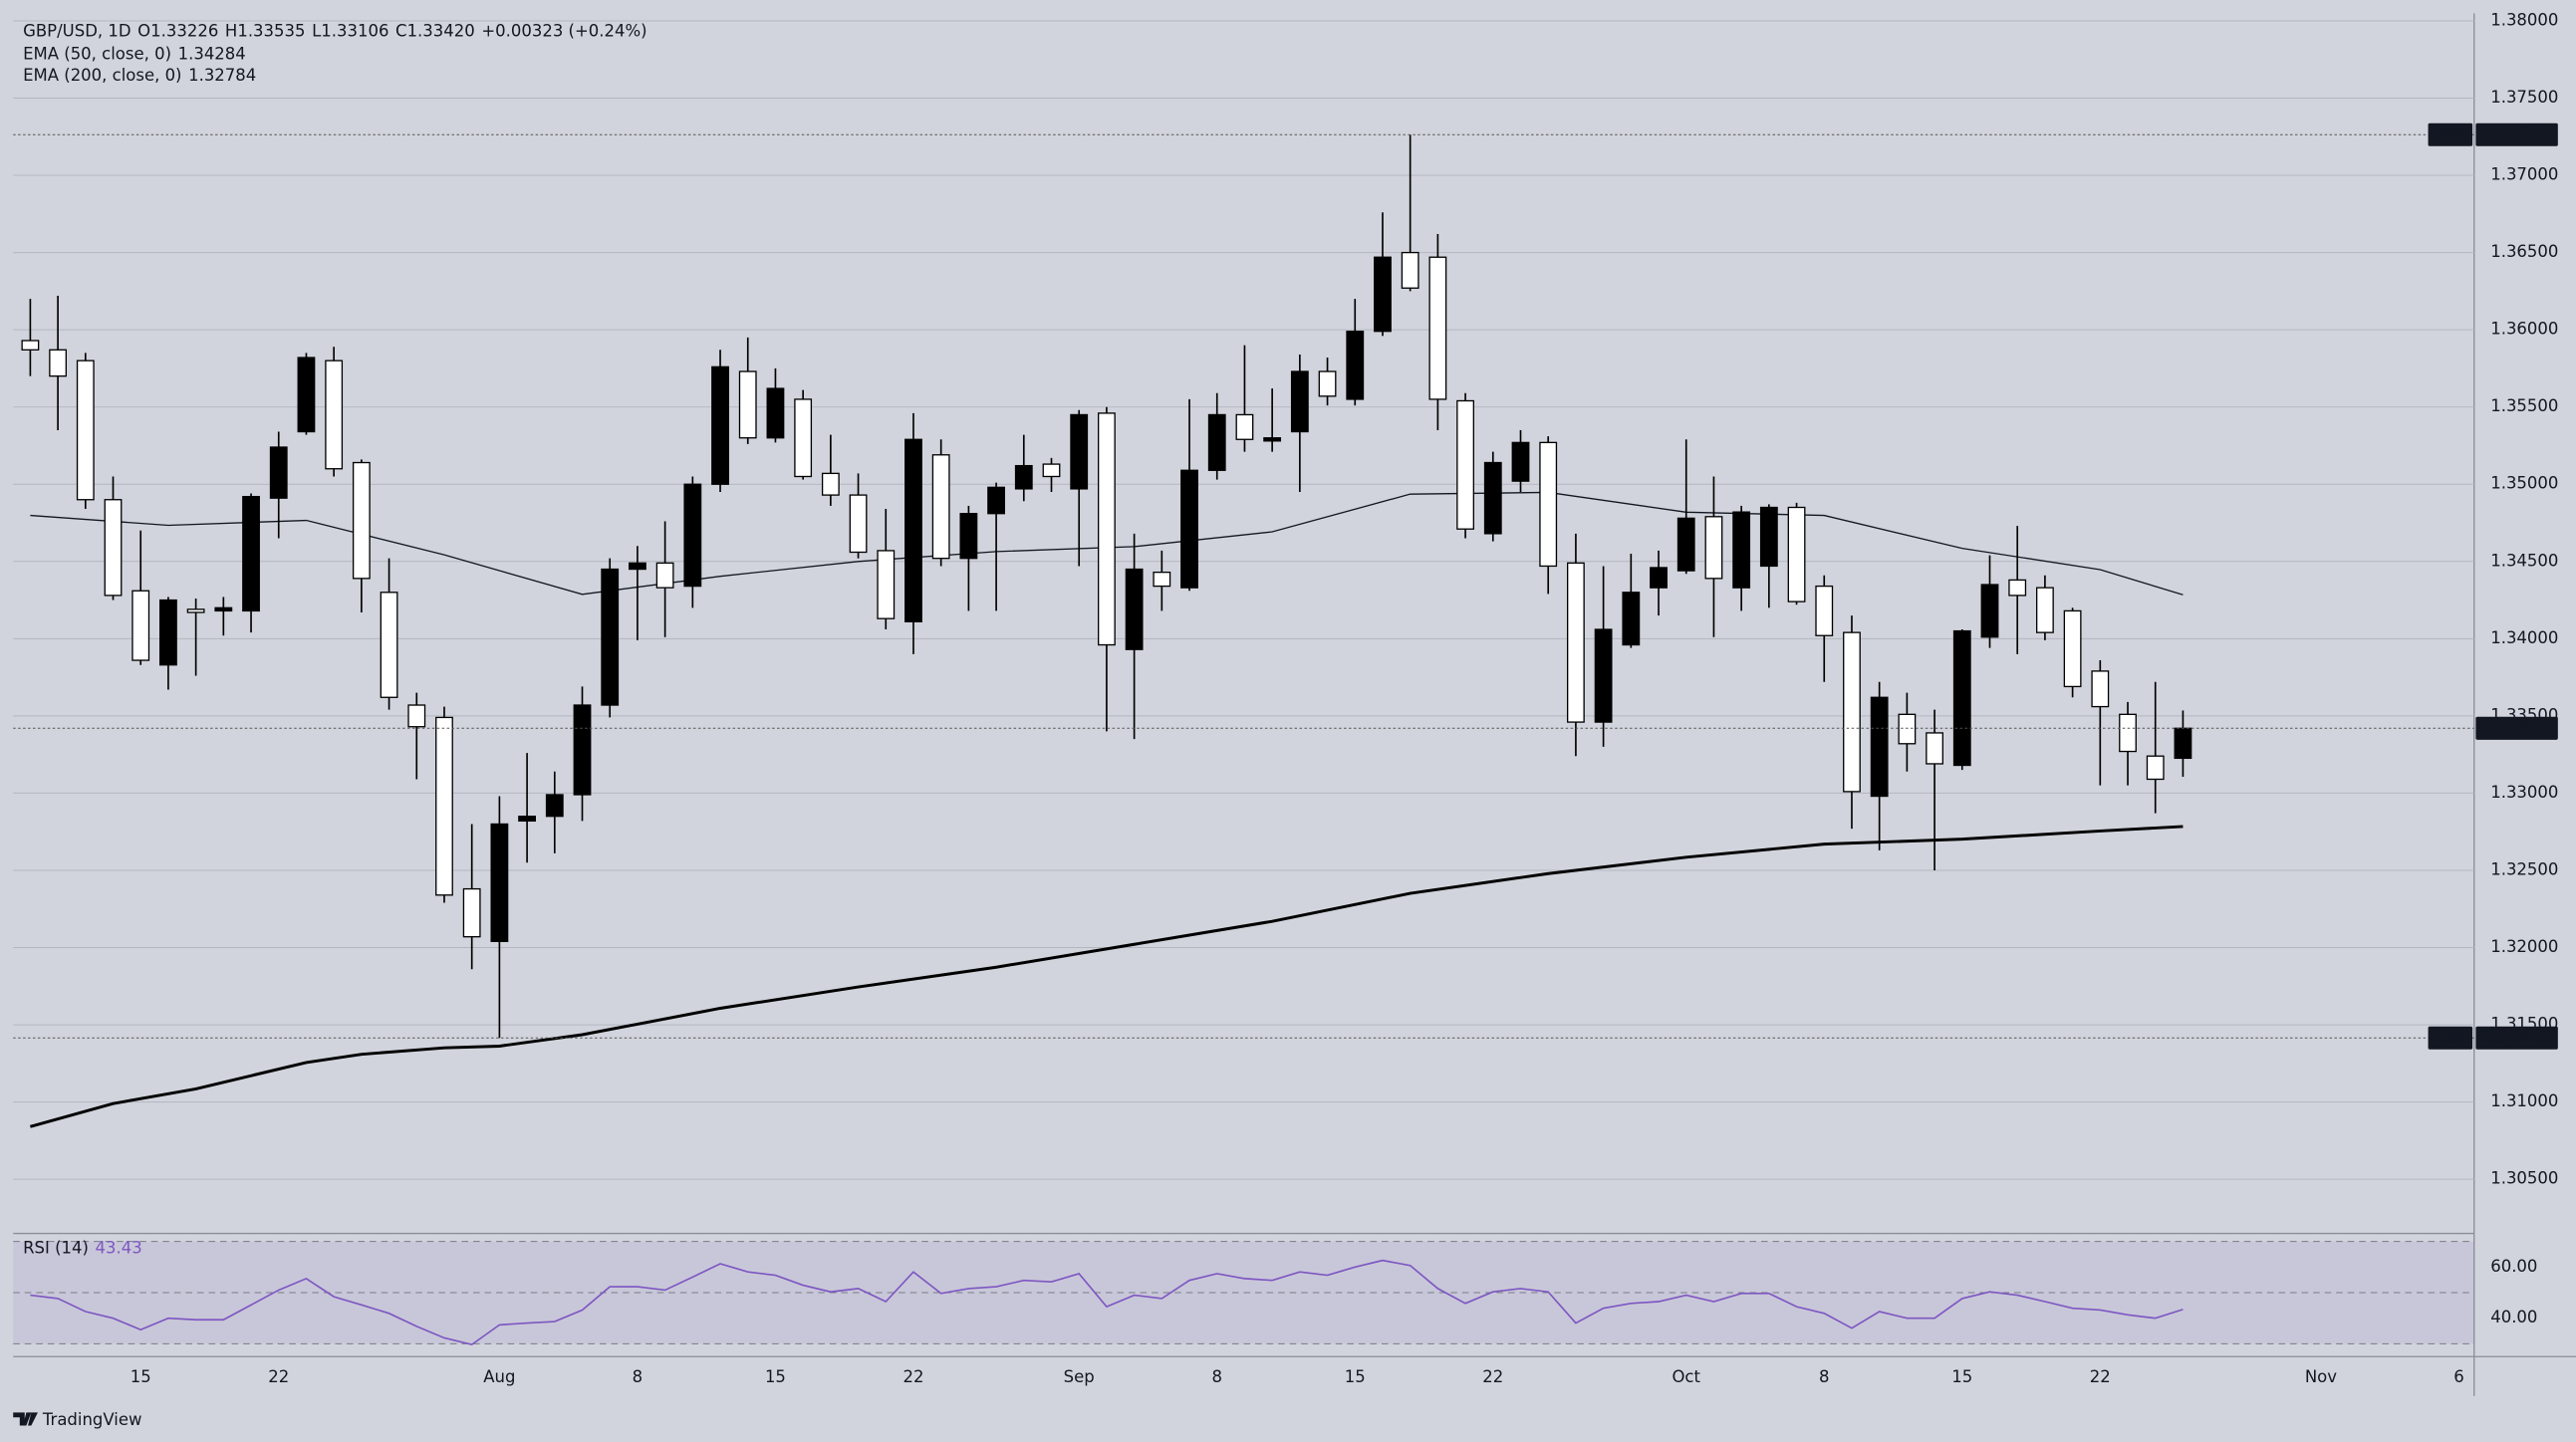 This screenshot has height=1442, width=2576. Describe the element at coordinates (2524, 946) in the screenshot. I see `y-tick-label: 1.32000` at that location.